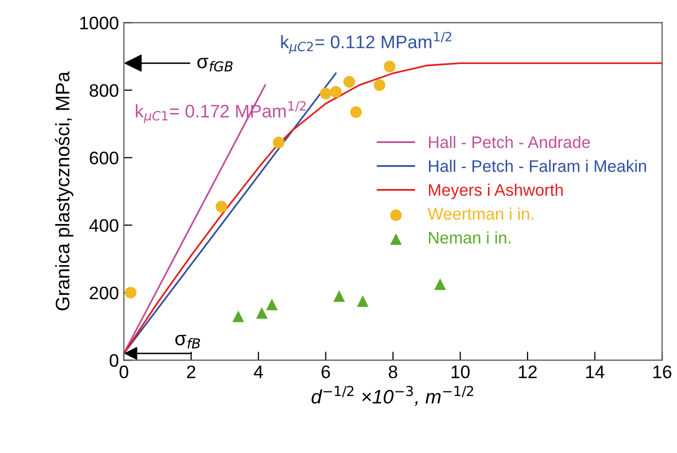  Describe the element at coordinates (662, 371) in the screenshot. I see `x-tick-label: 16` at that location.